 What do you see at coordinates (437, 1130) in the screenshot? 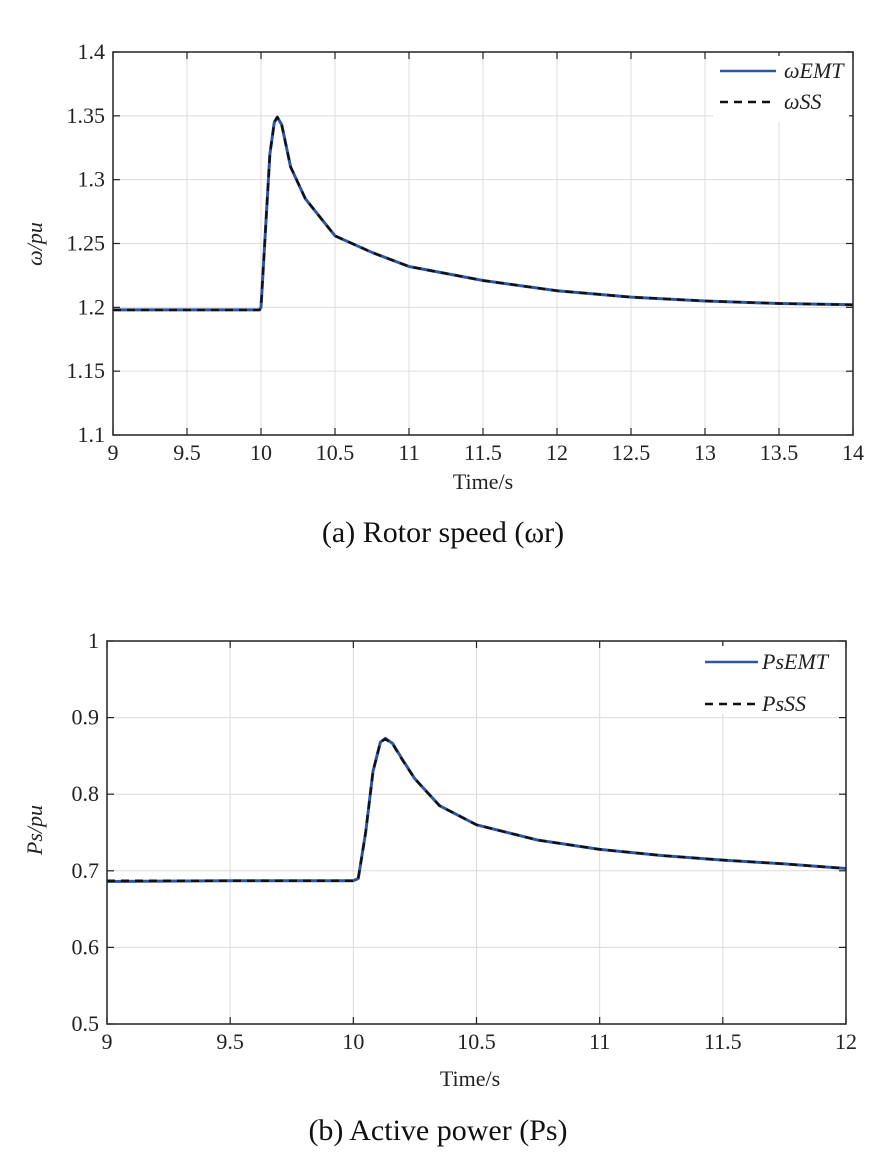
I see `chart-caption: (b) Active power (Ps)` at bounding box center [437, 1130].